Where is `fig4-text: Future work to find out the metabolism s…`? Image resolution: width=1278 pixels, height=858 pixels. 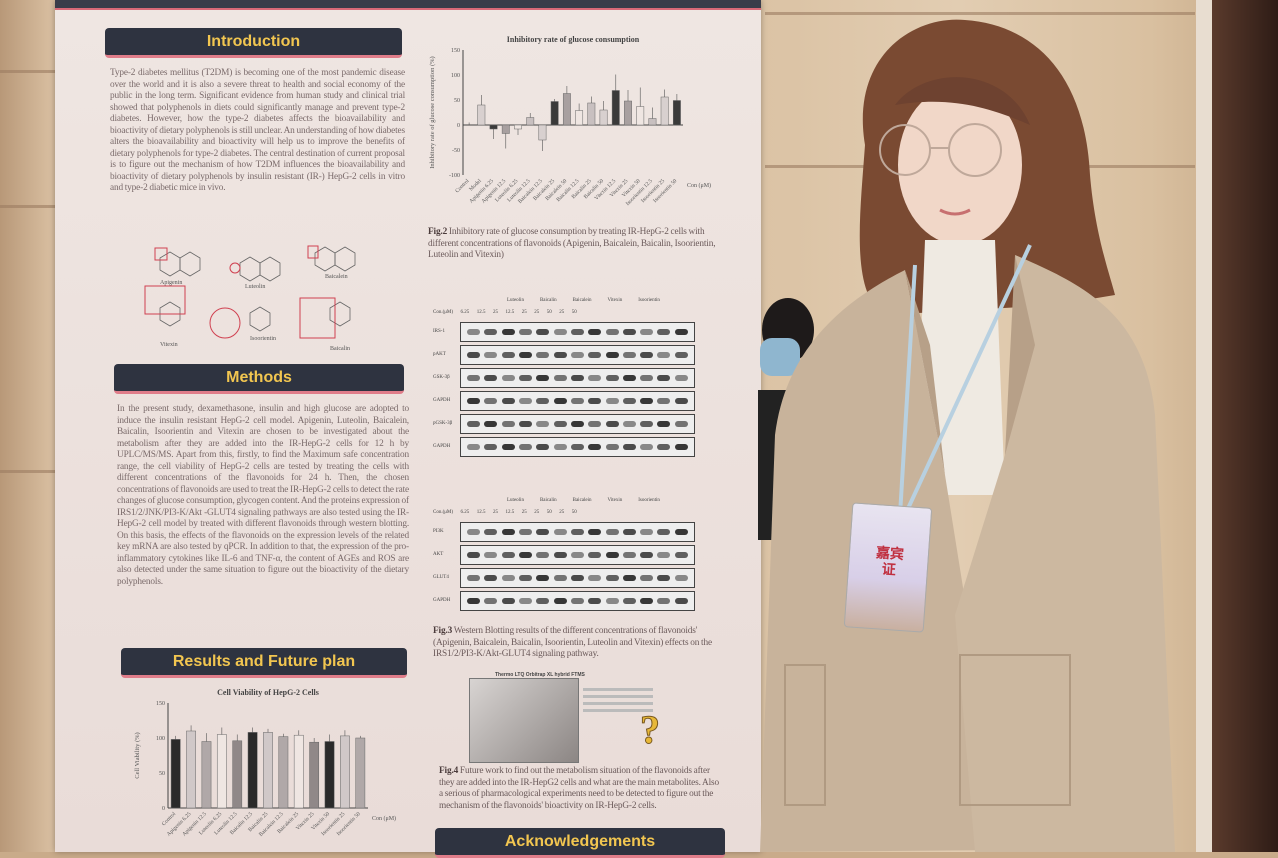 fig4-text: Future work to find out the metabolism s… is located at coordinates (579, 788).